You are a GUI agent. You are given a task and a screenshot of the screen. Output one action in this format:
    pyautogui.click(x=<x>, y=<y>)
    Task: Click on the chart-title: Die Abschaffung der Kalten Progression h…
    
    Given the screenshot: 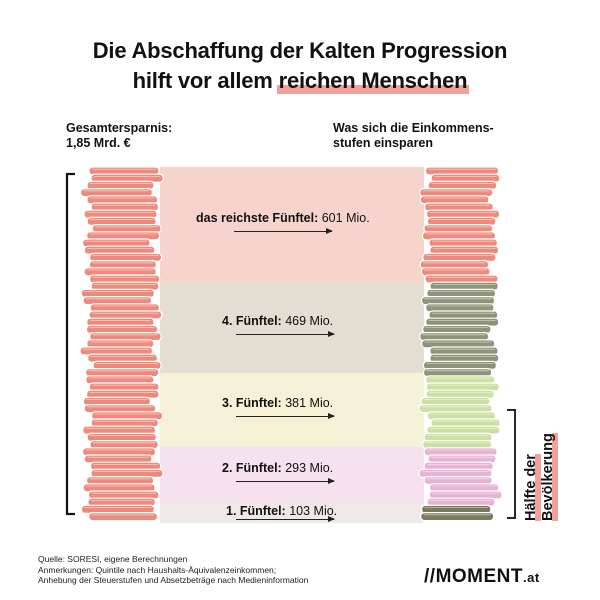 What is the action you would take?
    pyautogui.click(x=300, y=66)
    